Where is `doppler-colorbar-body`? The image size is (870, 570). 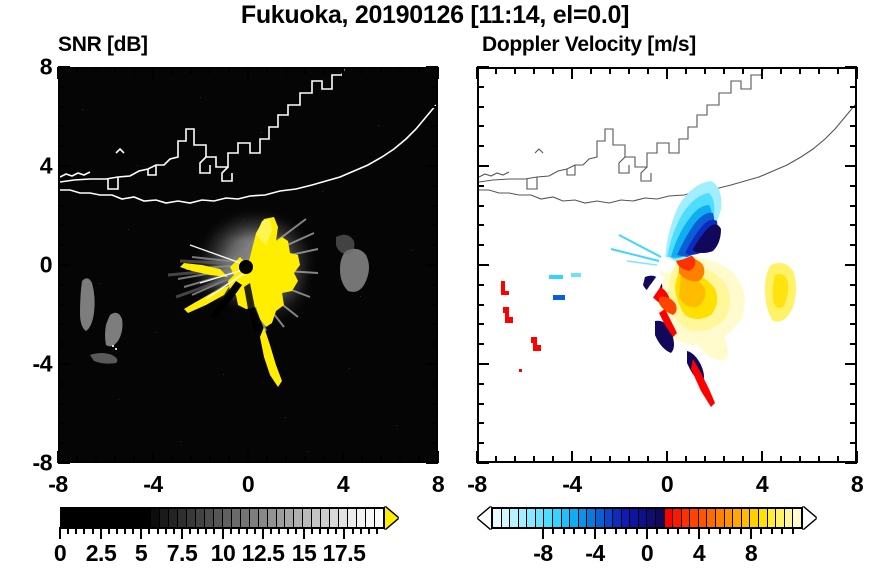
doppler-colorbar-body is located at coordinates (647, 518).